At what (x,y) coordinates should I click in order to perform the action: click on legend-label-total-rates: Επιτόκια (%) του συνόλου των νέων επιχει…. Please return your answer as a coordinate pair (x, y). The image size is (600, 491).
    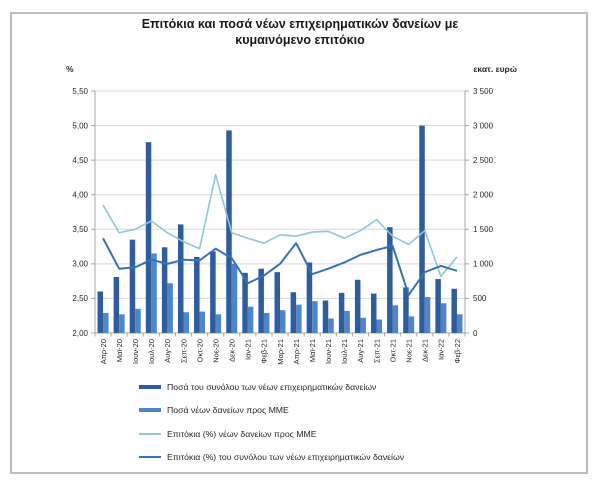
    Looking at the image, I should click on (286, 457).